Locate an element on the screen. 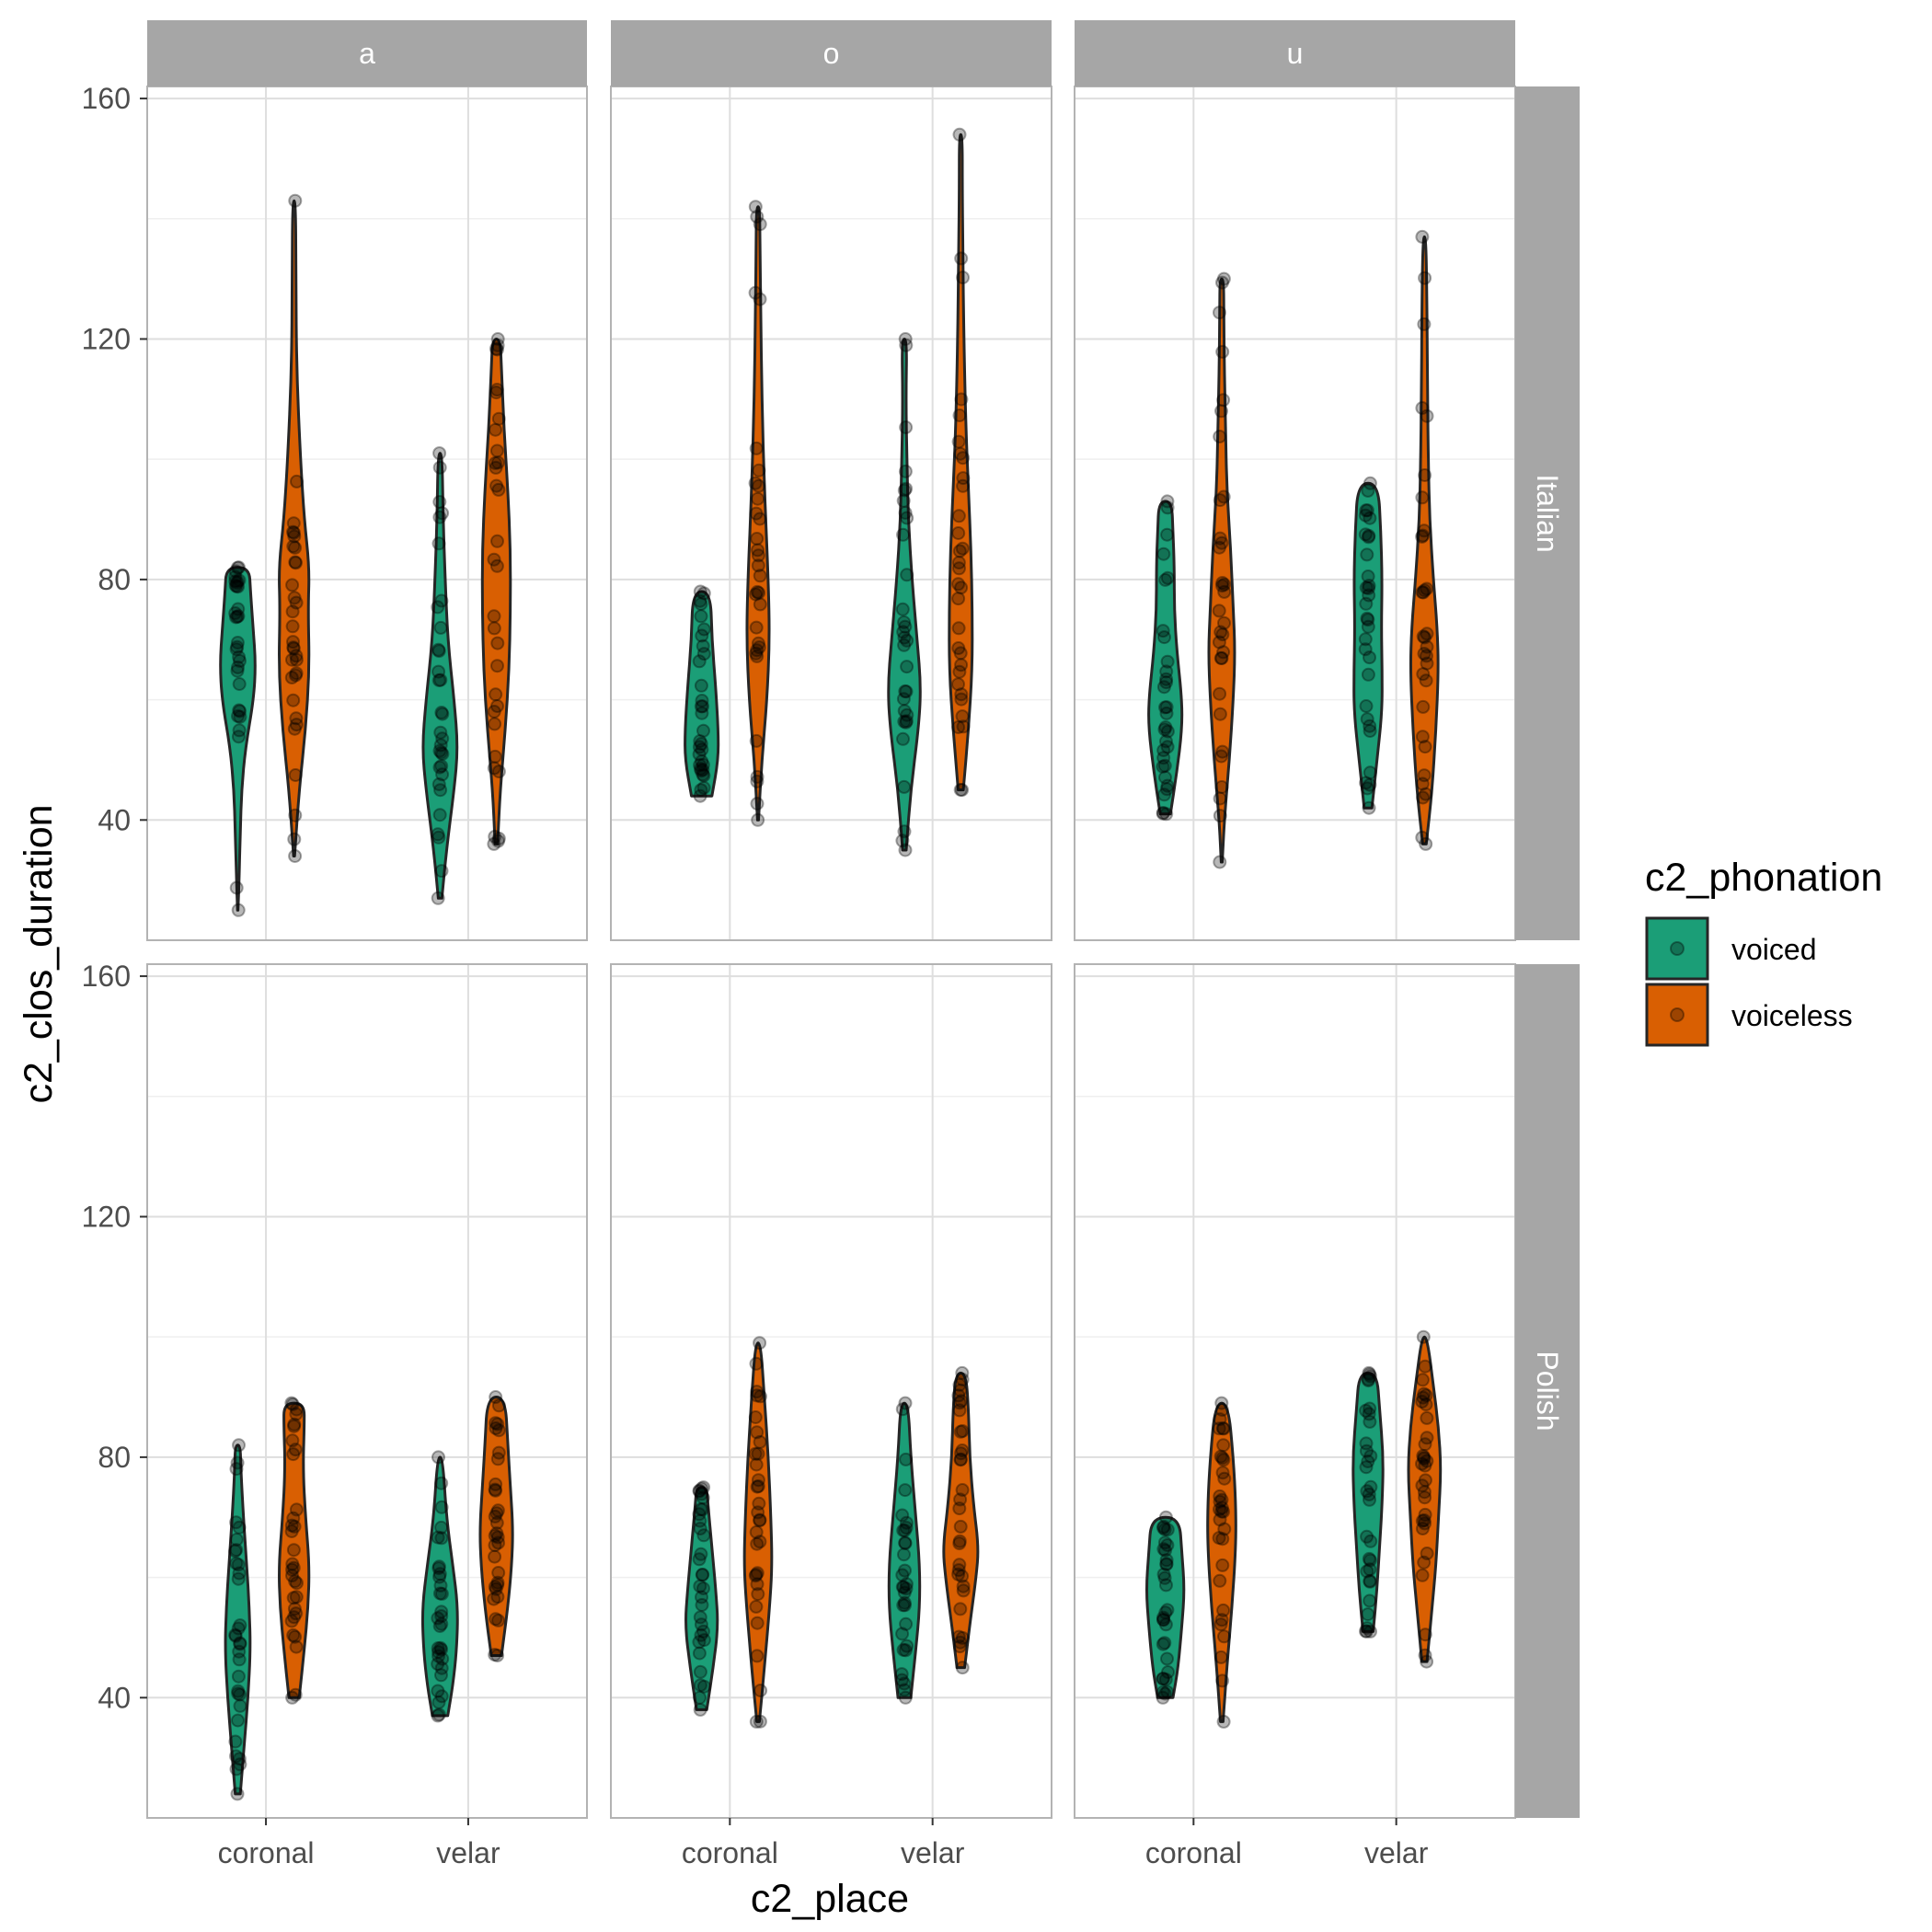 The width and height of the screenshot is (1932, 1932). y-axis-title: c2_clos_duration is located at coordinates (39, 953).